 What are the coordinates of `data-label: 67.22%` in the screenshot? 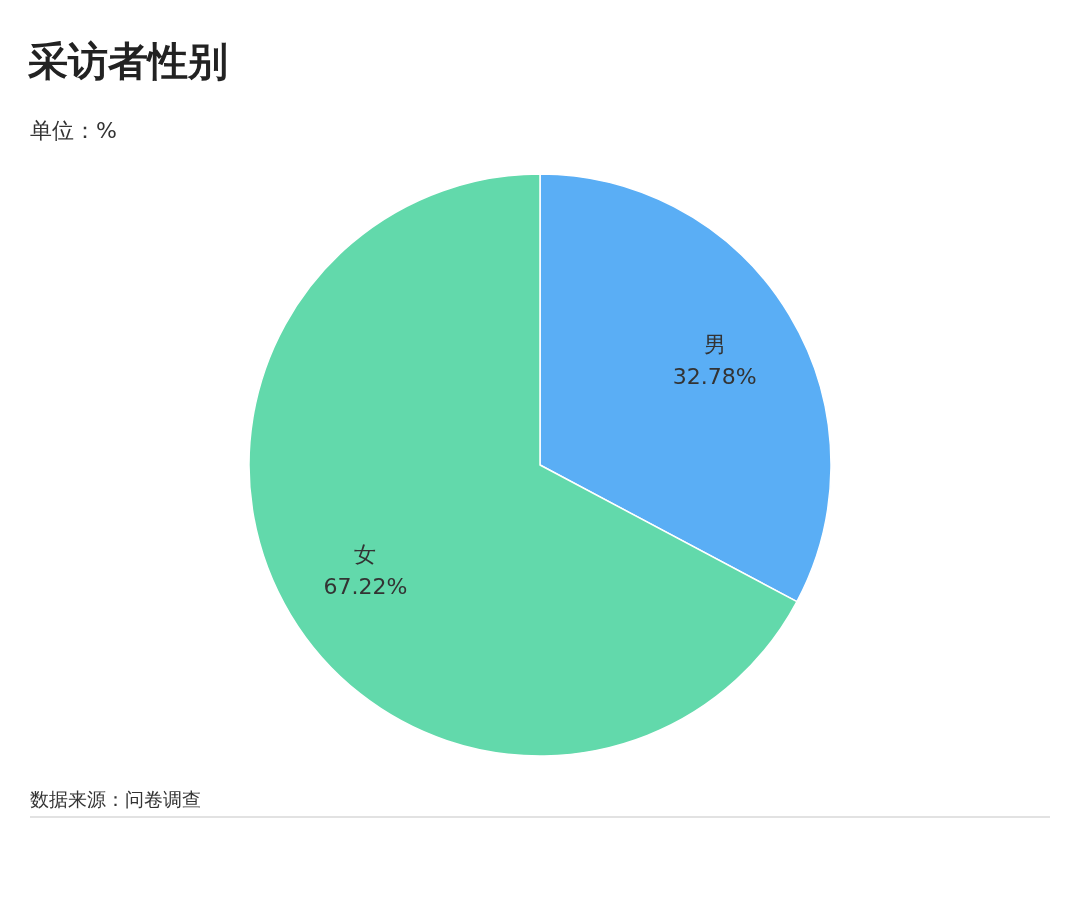 It's located at (365, 586).